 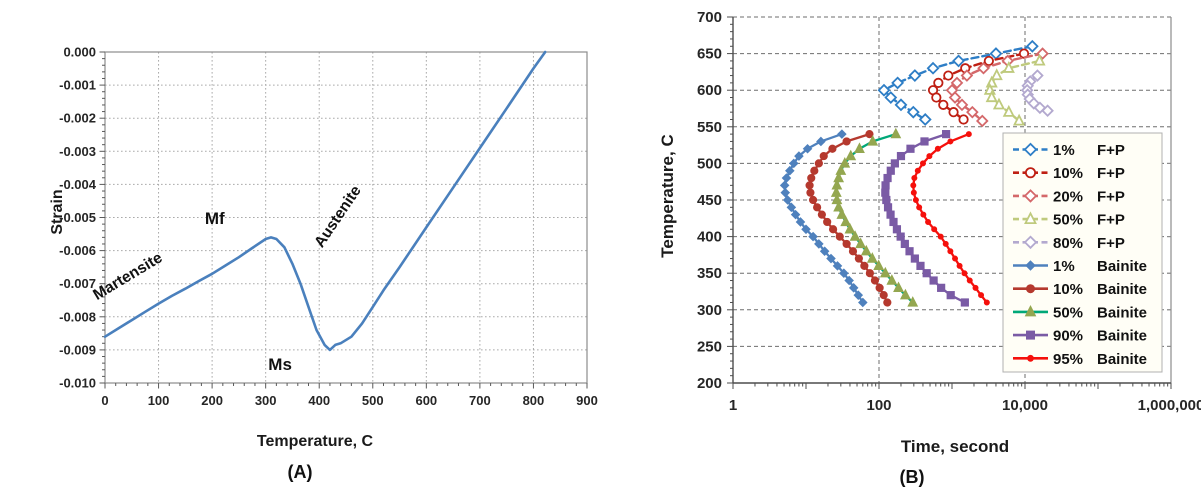 What do you see at coordinates (319, 400) in the screenshot?
I see `x-tick-label: 400` at bounding box center [319, 400].